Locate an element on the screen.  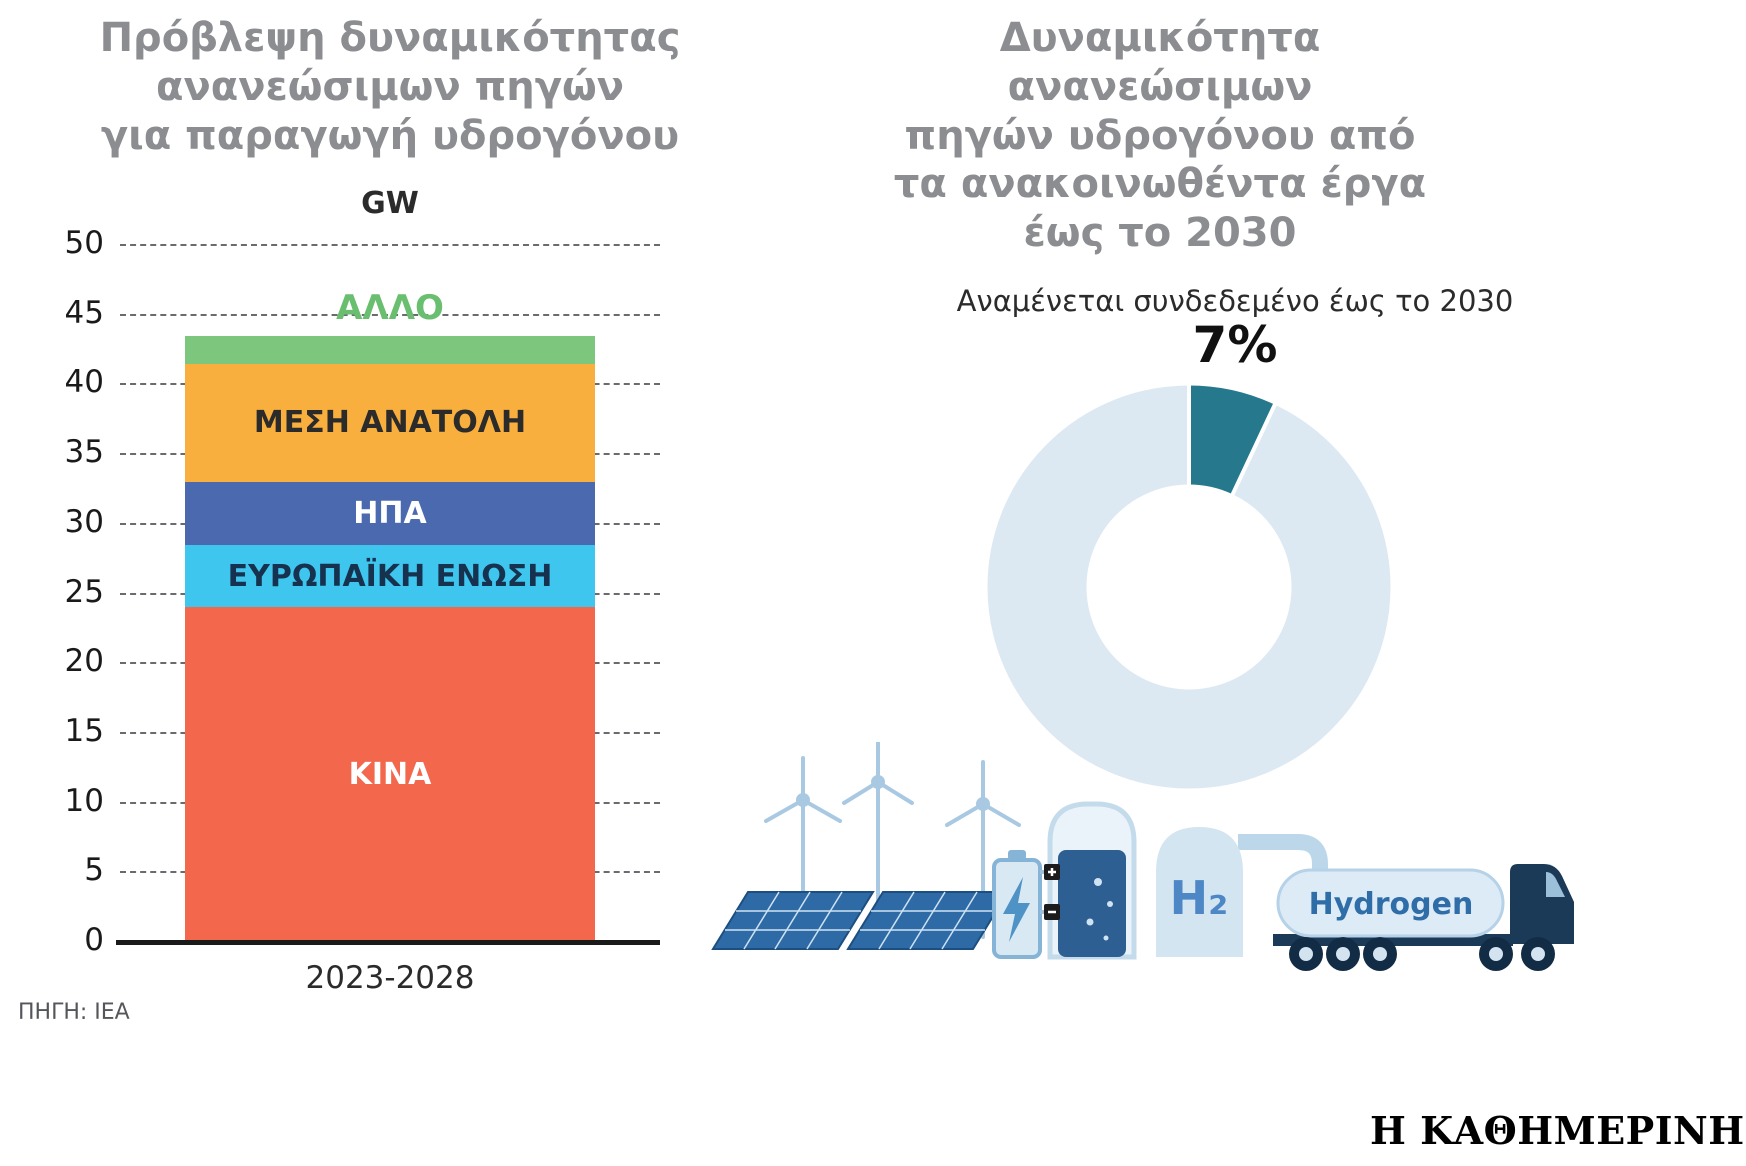
y-tick-label: 20 is located at coordinates (84, 661).